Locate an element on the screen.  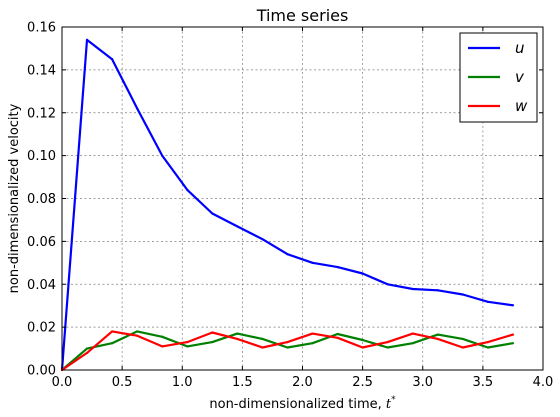
legend-entry-w: w is located at coordinates (498, 106).